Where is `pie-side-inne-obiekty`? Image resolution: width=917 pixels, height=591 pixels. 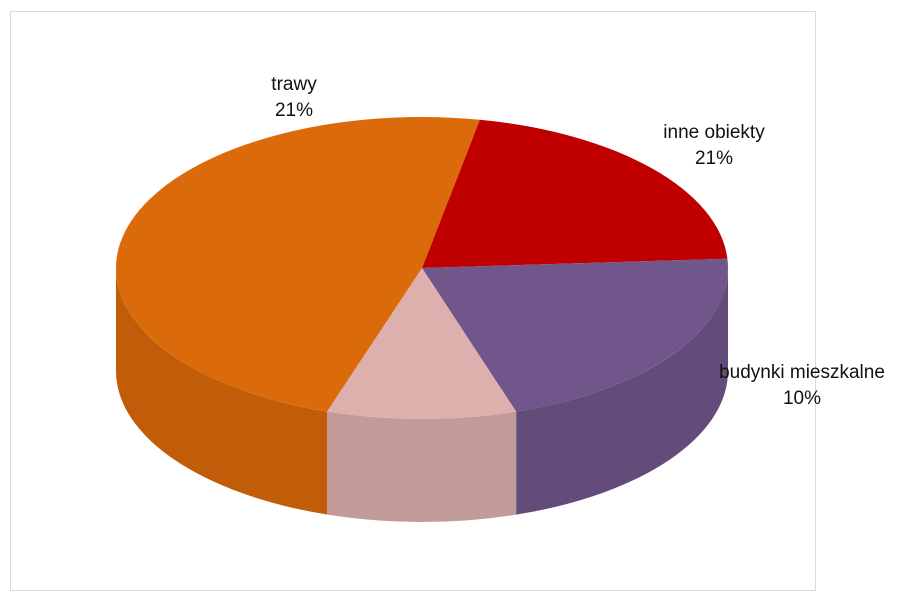 pie-side-inne-obiekty is located at coordinates (622, 391).